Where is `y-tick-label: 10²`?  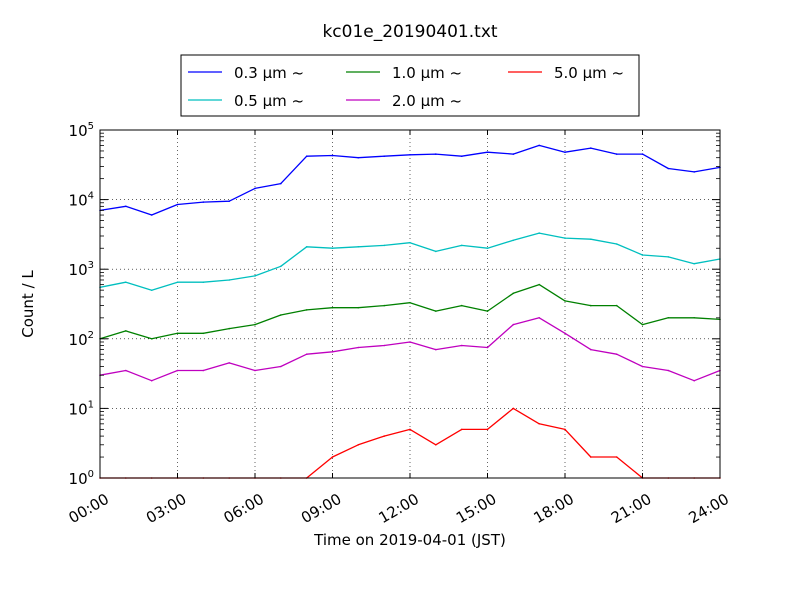 y-tick-label: 10² is located at coordinates (81, 339).